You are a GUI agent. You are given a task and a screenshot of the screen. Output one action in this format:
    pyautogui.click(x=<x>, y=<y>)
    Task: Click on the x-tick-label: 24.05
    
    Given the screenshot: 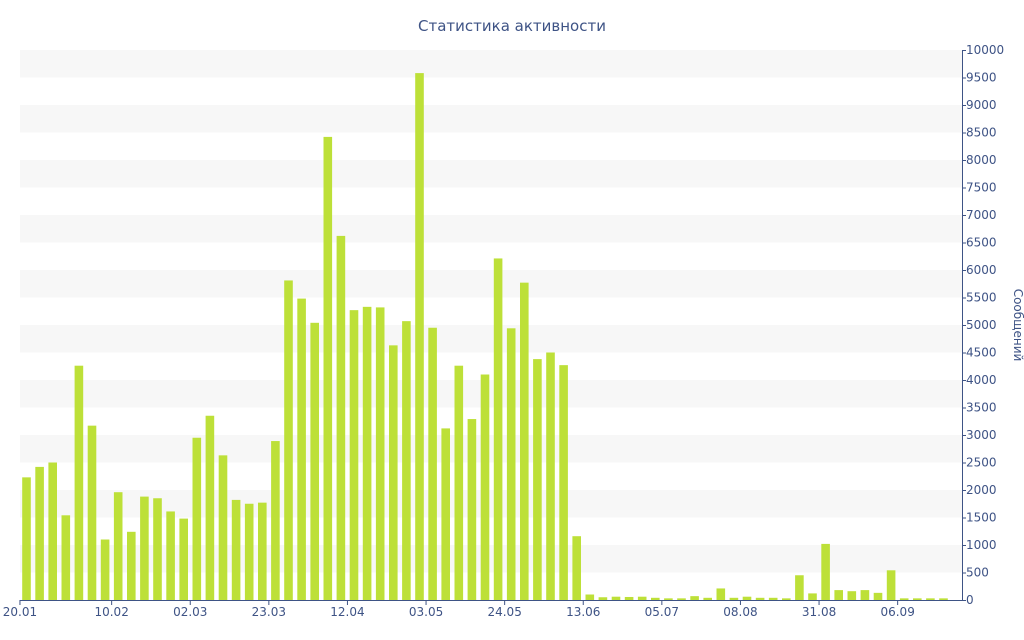 What is the action you would take?
    pyautogui.click(x=504, y=612)
    